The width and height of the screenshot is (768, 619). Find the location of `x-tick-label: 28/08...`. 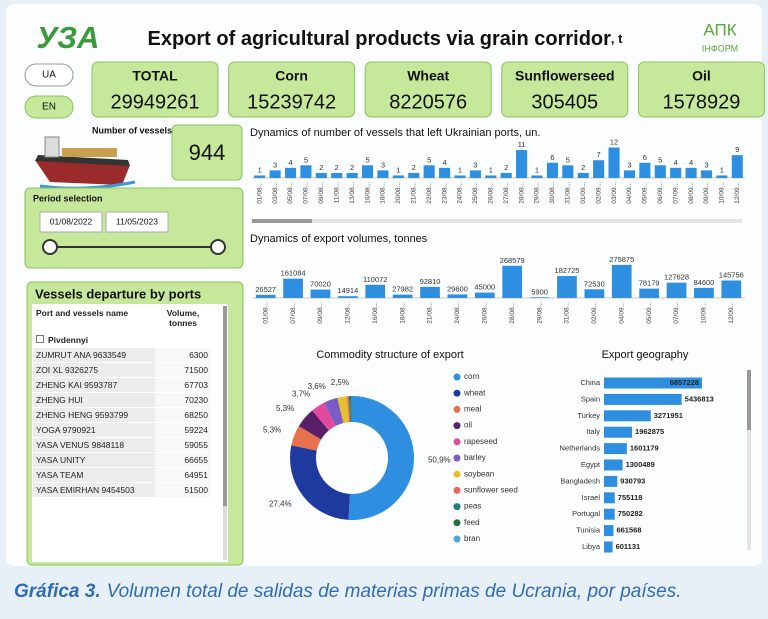

x-tick-label: 28/08... is located at coordinates (521, 193).